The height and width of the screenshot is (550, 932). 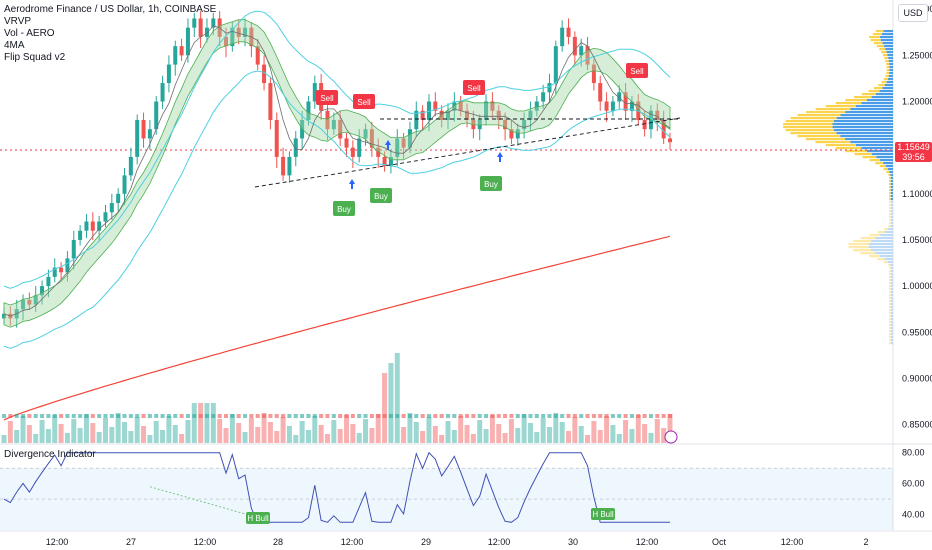 I want to click on buy-label: Buy, so click(x=381, y=196).